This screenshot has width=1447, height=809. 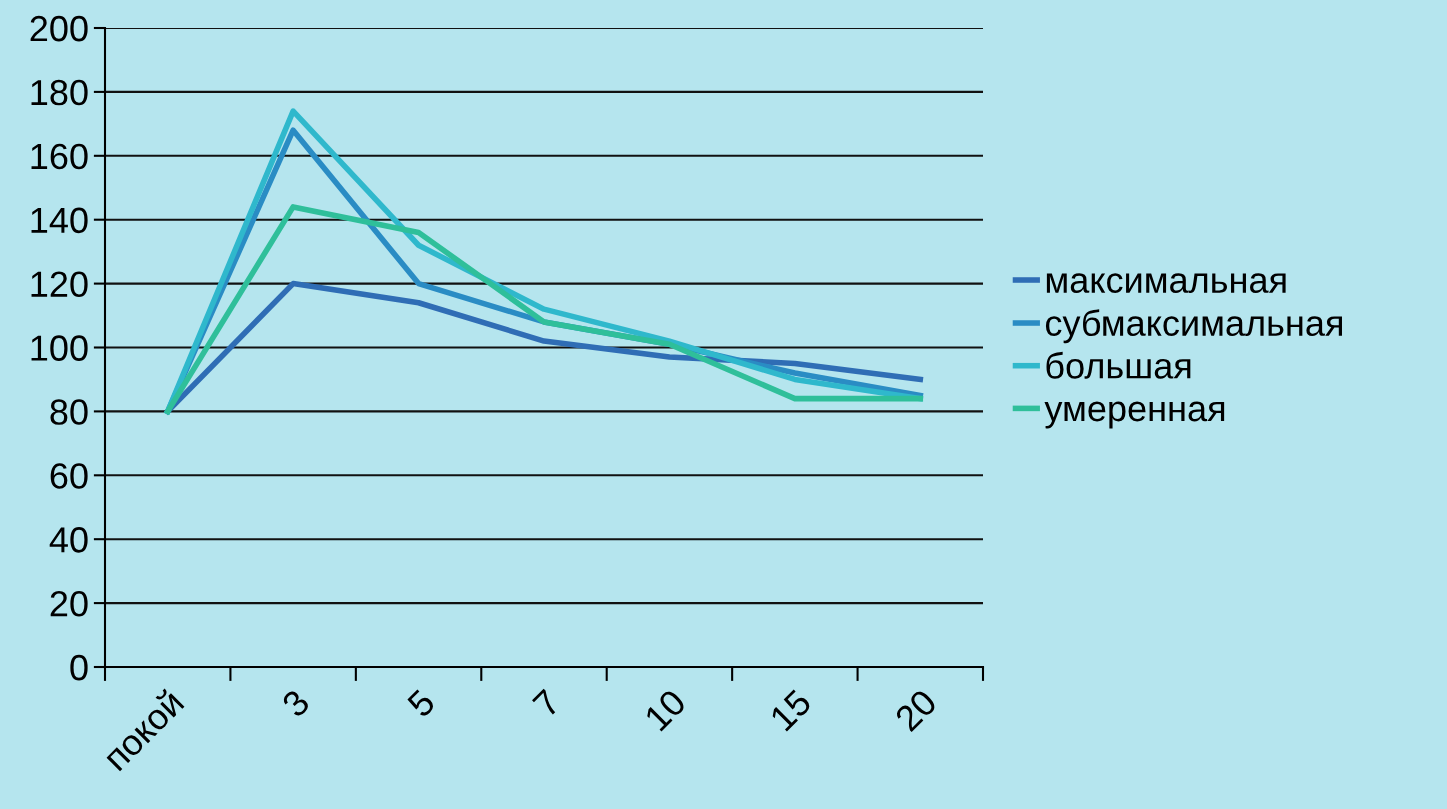 I want to click on y-tick-label: 140, so click(x=59, y=220).